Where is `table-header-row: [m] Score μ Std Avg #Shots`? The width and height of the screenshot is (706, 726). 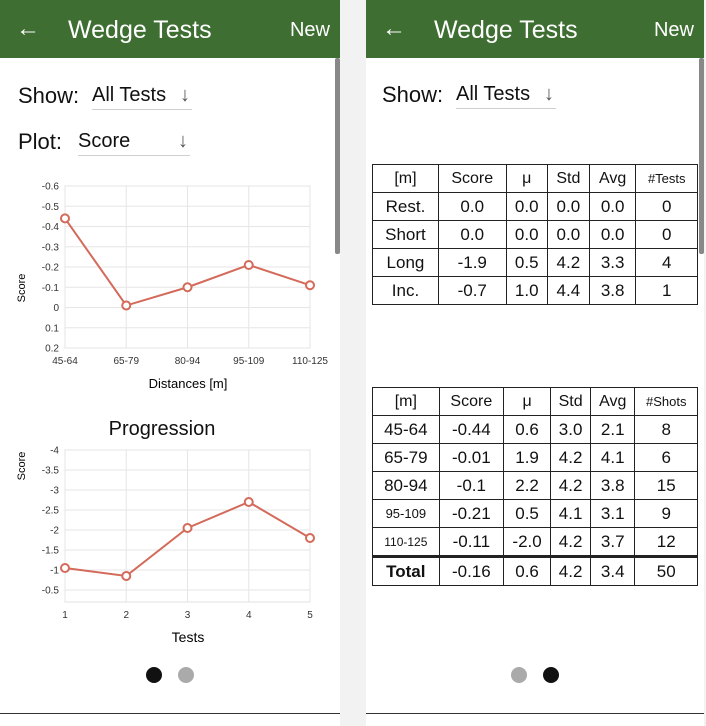 table-header-row: [m] Score μ Std Avg #Shots is located at coordinates (535, 401).